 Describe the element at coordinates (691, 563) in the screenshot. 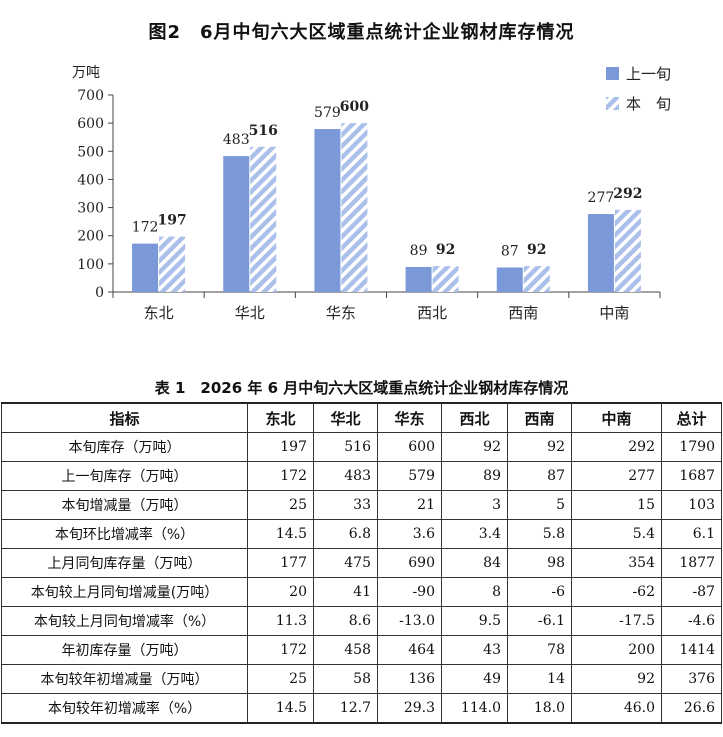

I see `table-cell: 1877` at that location.